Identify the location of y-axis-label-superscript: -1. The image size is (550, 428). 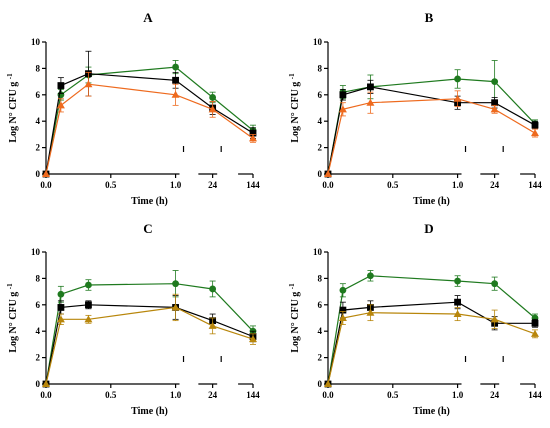
(292, 76).